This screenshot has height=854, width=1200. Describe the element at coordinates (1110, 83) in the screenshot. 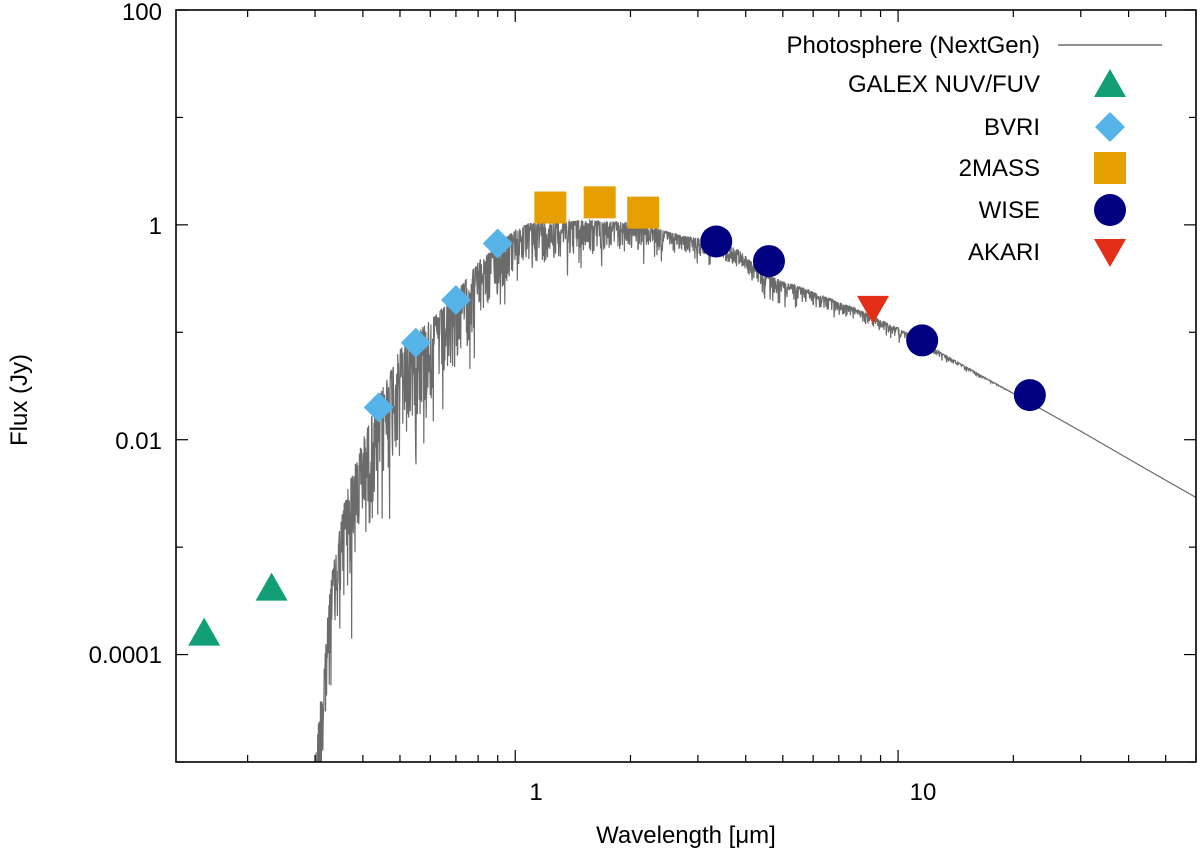

I see `legend-sample-galex` at that location.